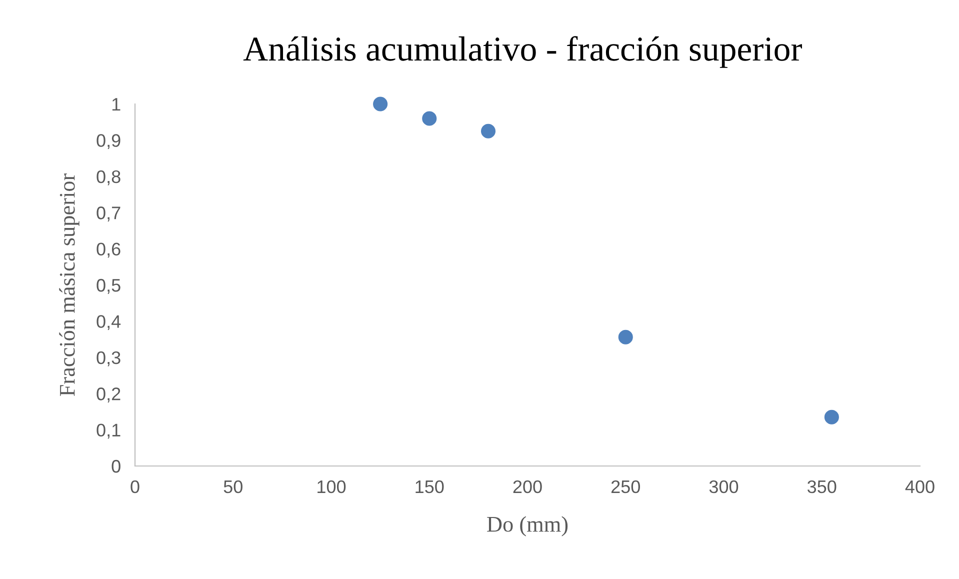 Image resolution: width=959 pixels, height=579 pixels. Describe the element at coordinates (116, 104) in the screenshot. I see `y-tick-label: 1` at that location.